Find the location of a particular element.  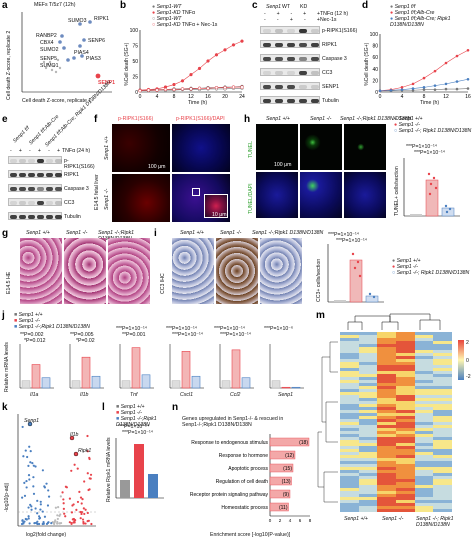

j-gene-1: Il1b is located at coordinates (84, 395).